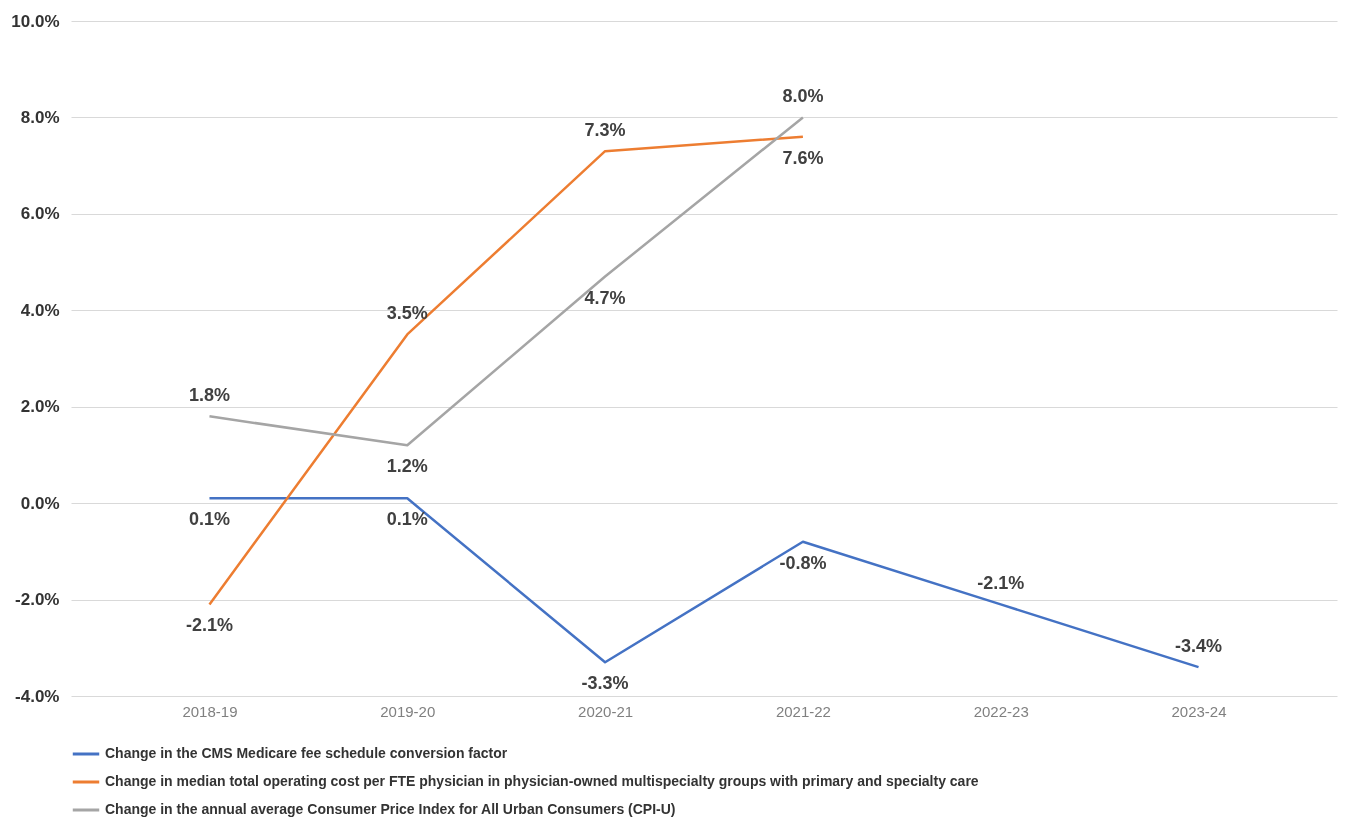  What do you see at coordinates (408, 711) in the screenshot?
I see `x-tick-label: 2019-20` at bounding box center [408, 711].